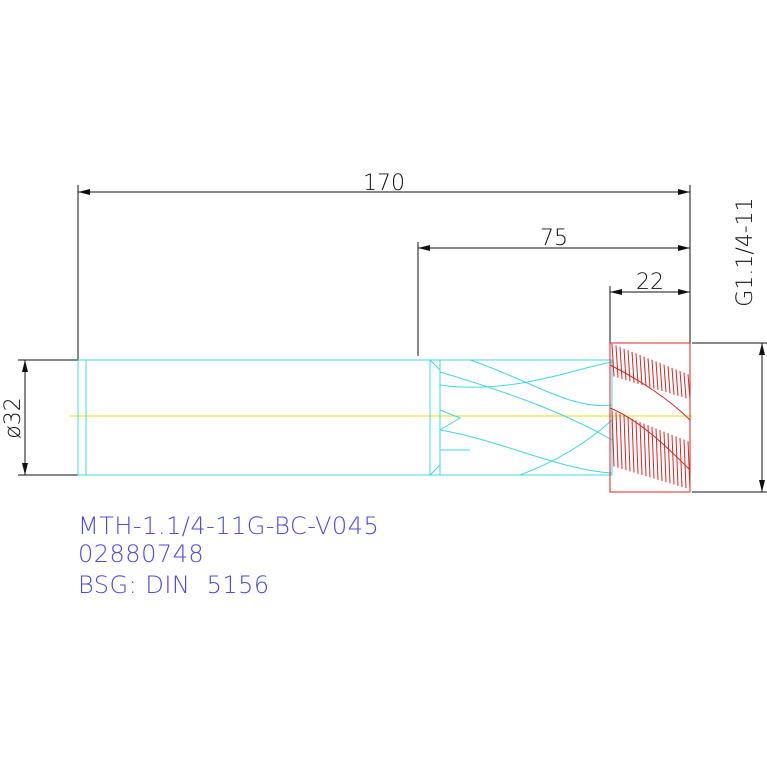 This screenshot has width=767, height=767. What do you see at coordinates (141, 554) in the screenshot?
I see `code: 02880748` at bounding box center [141, 554].